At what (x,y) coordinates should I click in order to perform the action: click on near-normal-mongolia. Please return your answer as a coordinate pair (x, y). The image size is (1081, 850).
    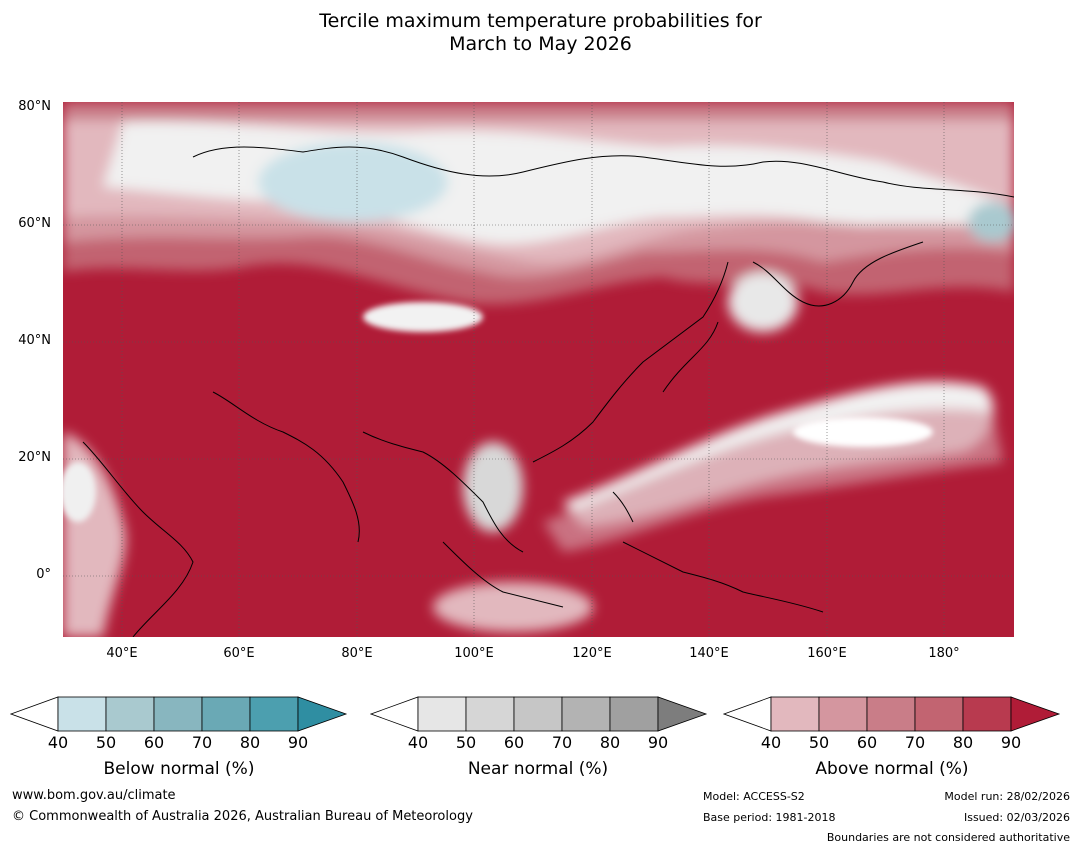
    Looking at the image, I should click on (423, 317).